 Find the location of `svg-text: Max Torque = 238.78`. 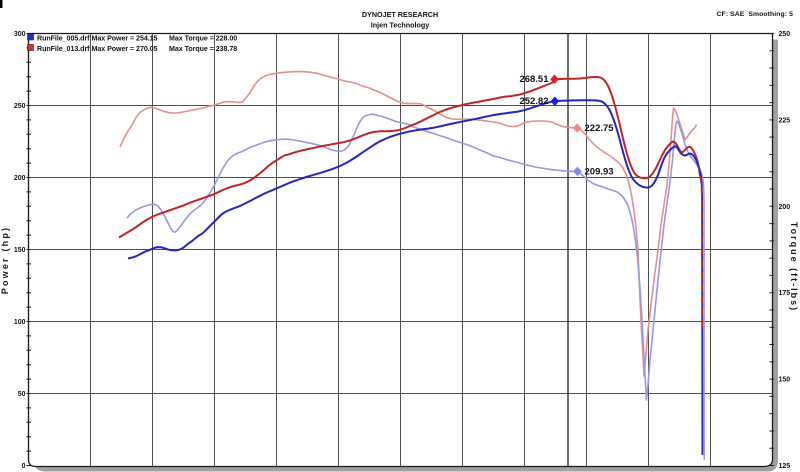

svg-text: Max Torque = 238.78 is located at coordinates (203, 49).